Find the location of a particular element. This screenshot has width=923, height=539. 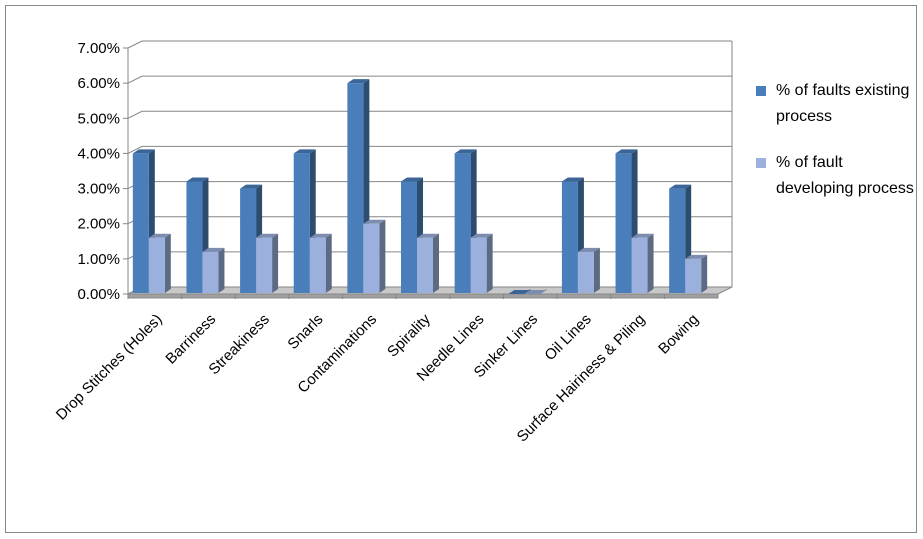

legend-label: % of faults existing process is located at coordinates (843, 103).